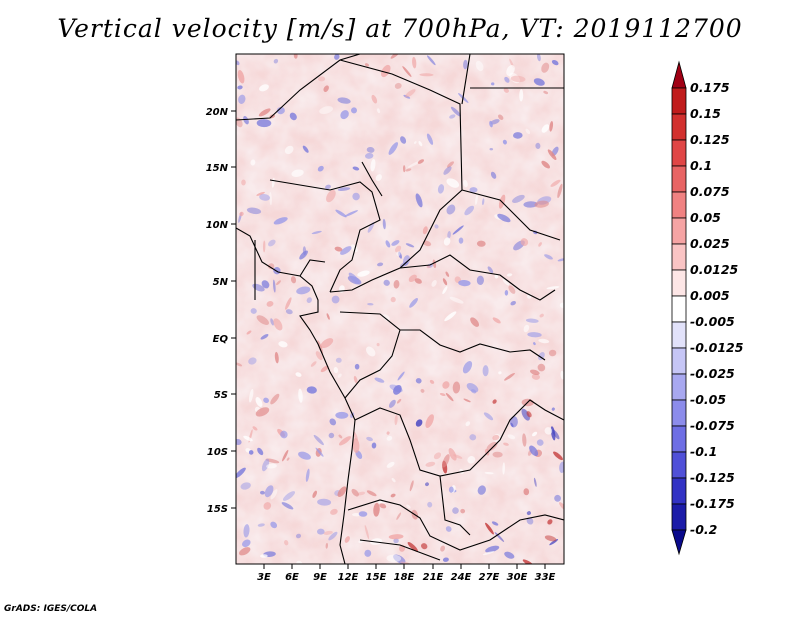 This screenshot has width=800, height=618. What do you see at coordinates (221, 282) in the screenshot?
I see `lat-tick-5n: 5N` at bounding box center [221, 282].